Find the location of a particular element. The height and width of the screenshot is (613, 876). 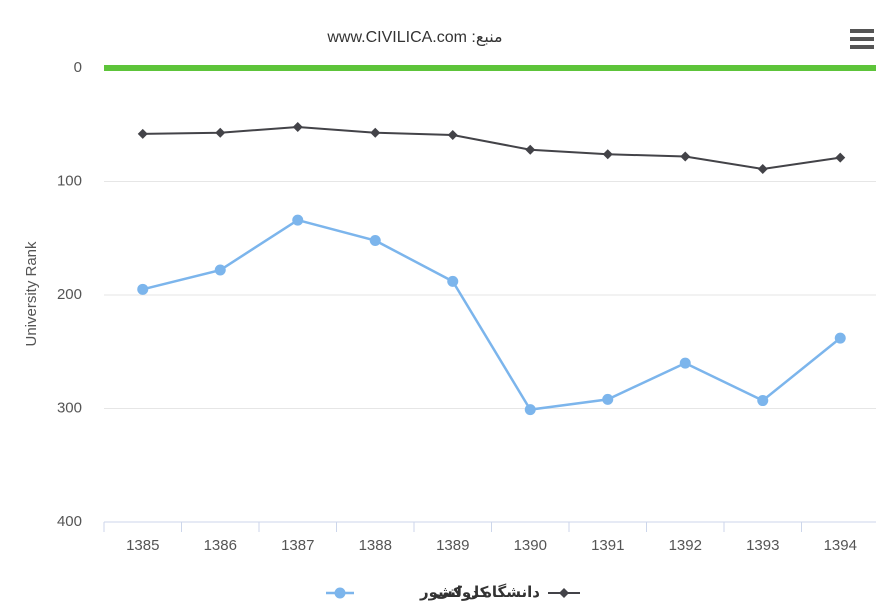

menu-button is located at coordinates (862, 39).